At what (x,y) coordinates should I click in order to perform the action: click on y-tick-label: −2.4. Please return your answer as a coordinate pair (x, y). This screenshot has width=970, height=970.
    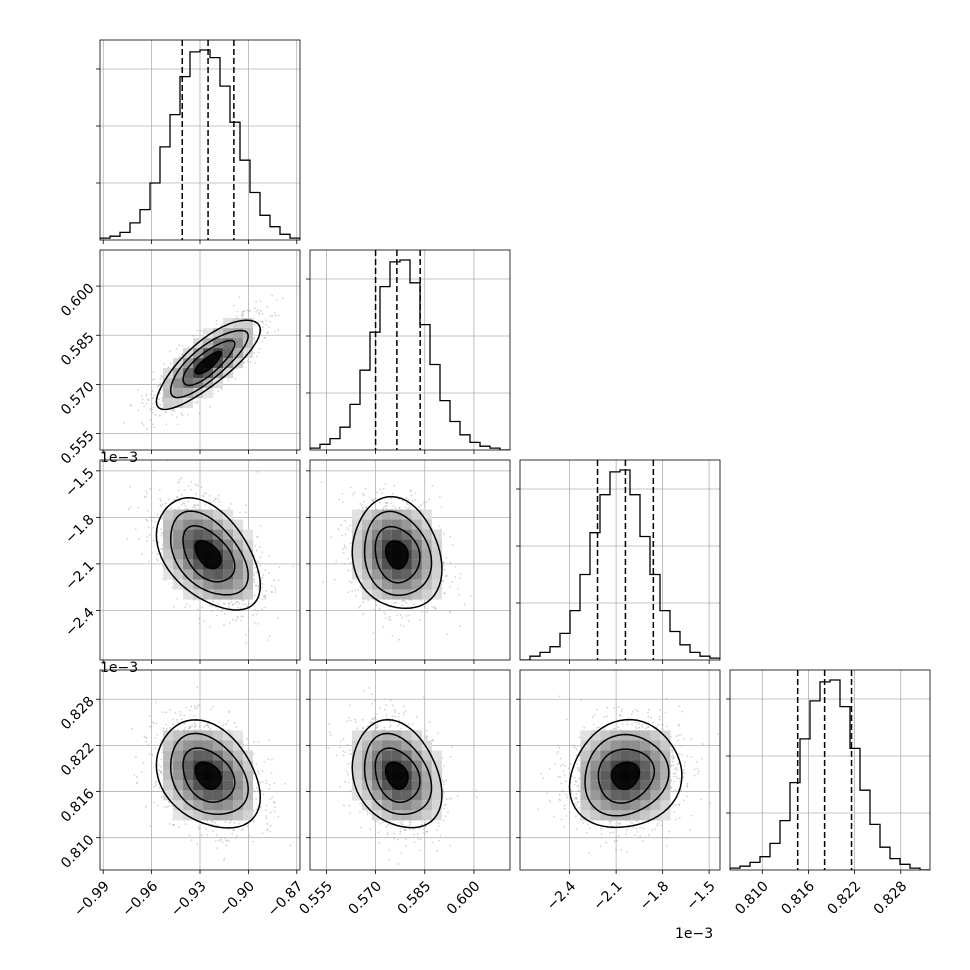
    Looking at the image, I should click on (79, 622).